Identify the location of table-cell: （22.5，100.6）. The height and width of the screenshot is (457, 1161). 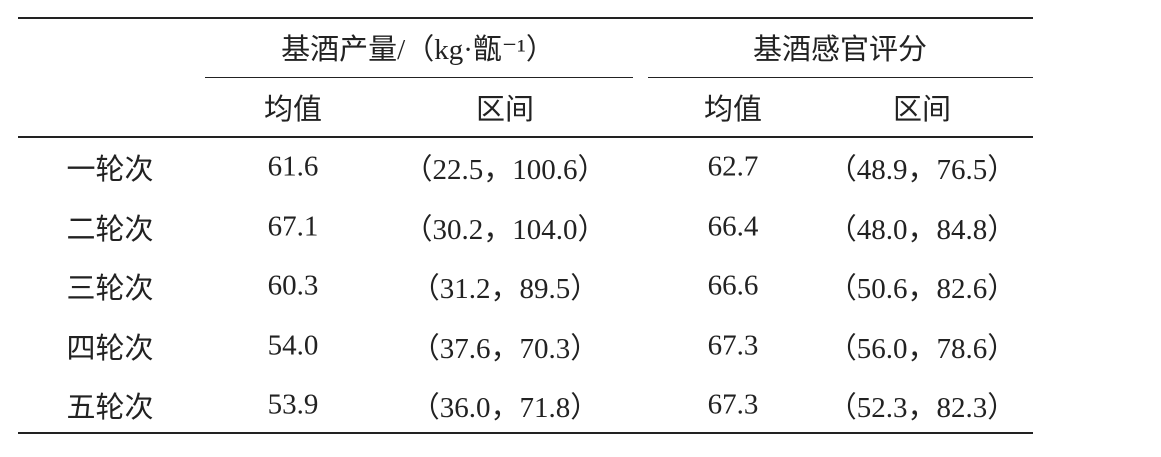
(505, 170).